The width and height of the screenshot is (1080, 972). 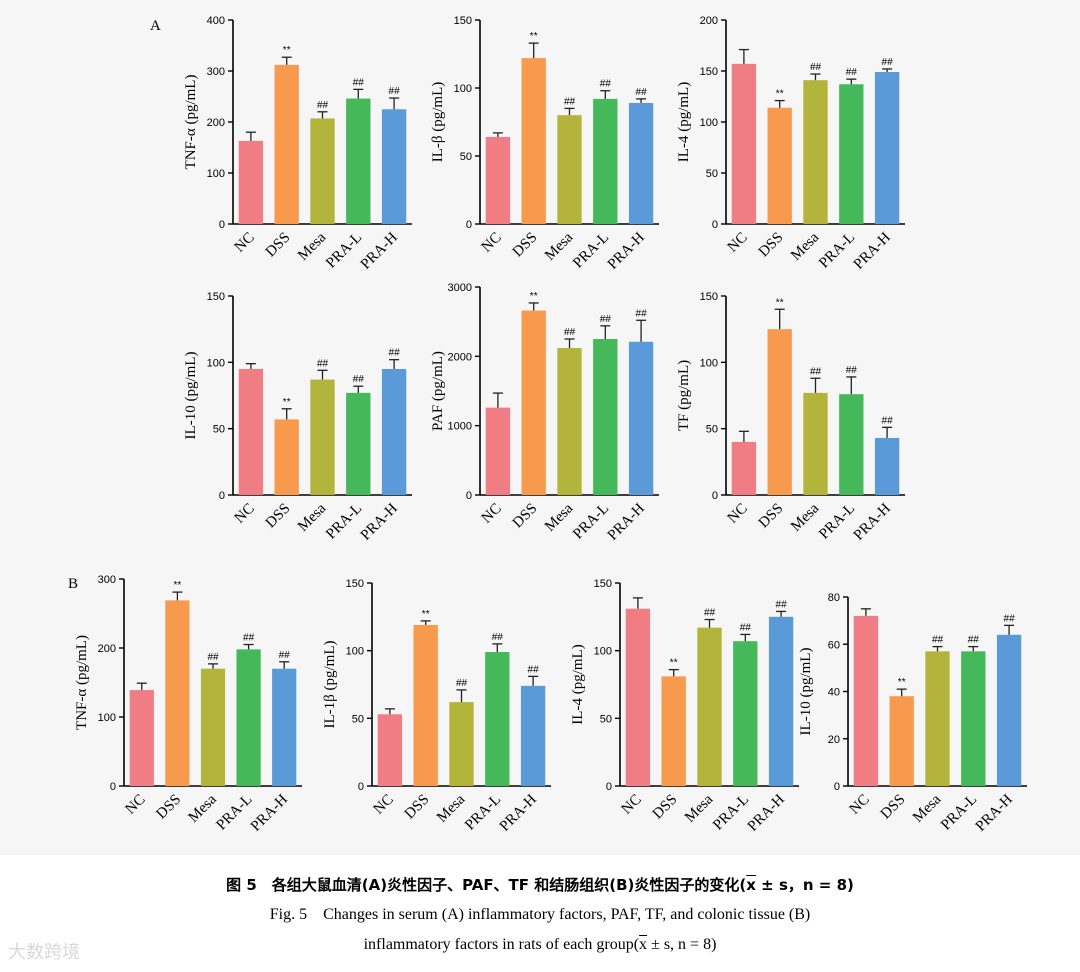 I want to click on y-tick-label: 60, so click(x=834, y=645).